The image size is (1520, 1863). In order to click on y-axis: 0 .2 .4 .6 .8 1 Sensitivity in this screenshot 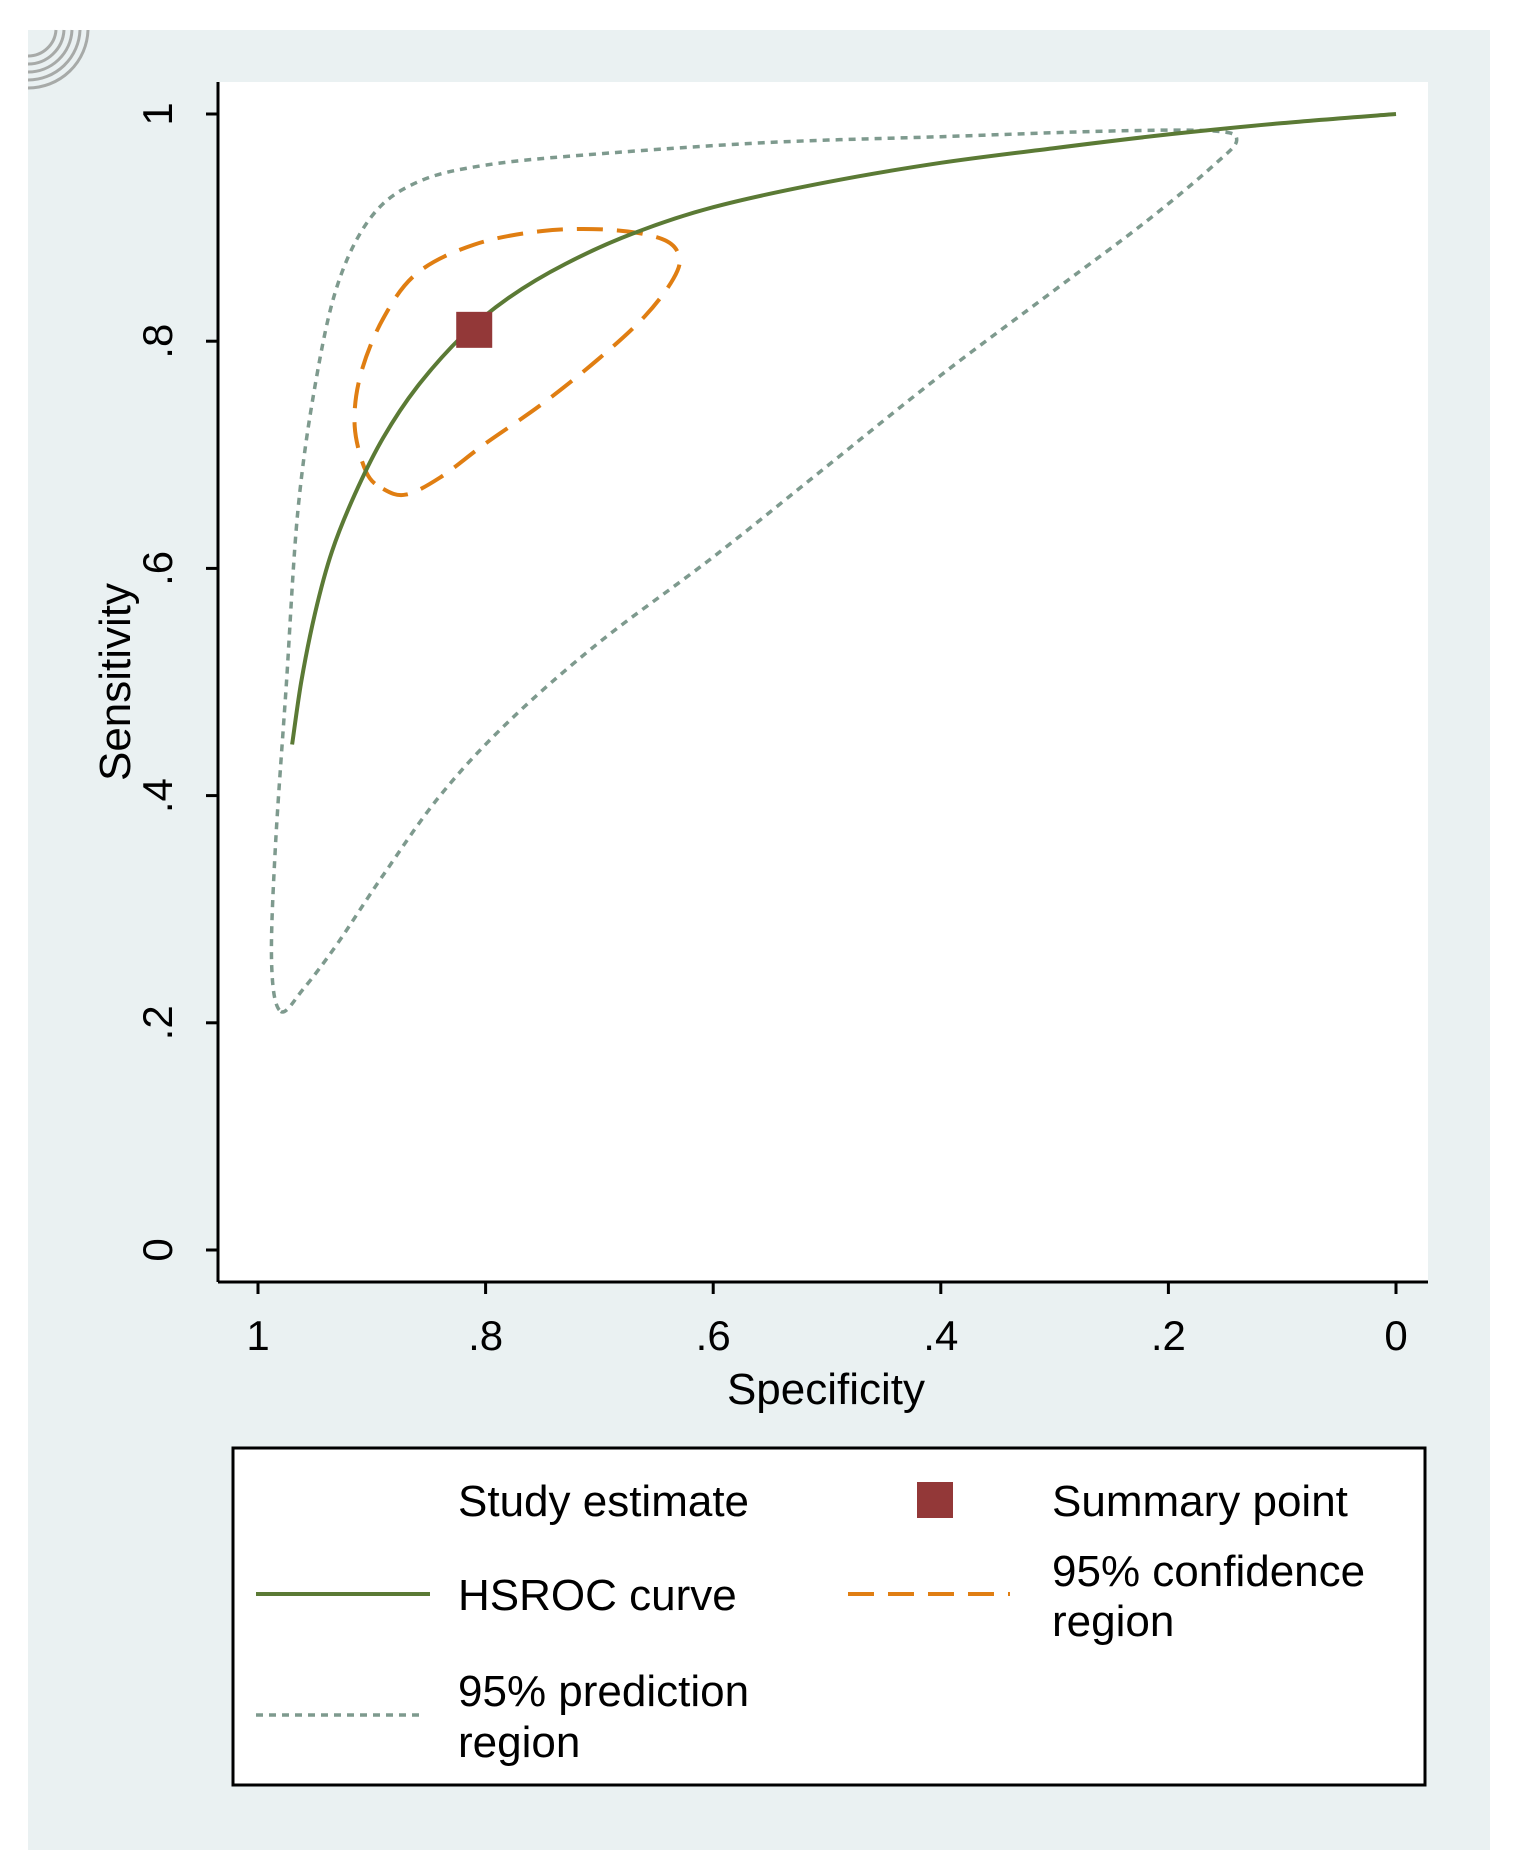, I will do `click(155, 682)`.